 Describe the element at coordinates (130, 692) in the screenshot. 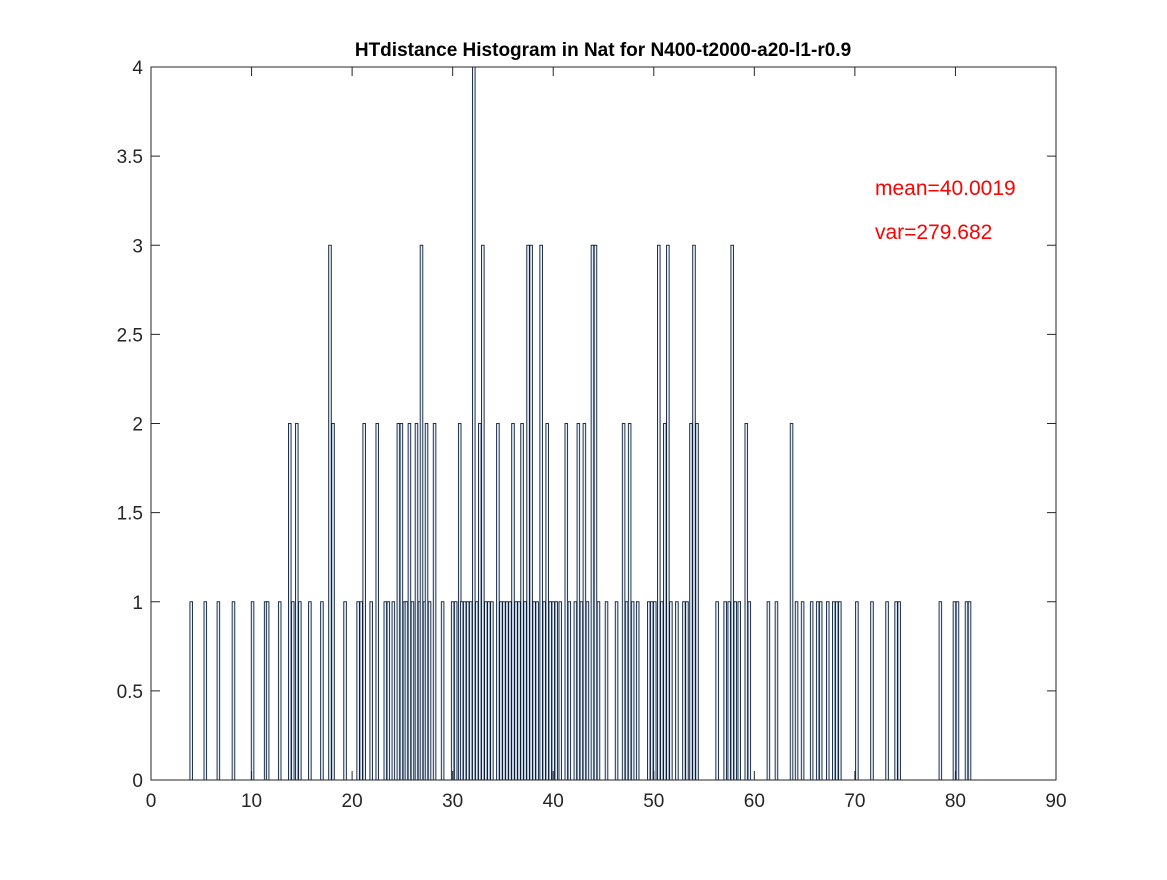

I see `y-tick-label: 0.5` at that location.